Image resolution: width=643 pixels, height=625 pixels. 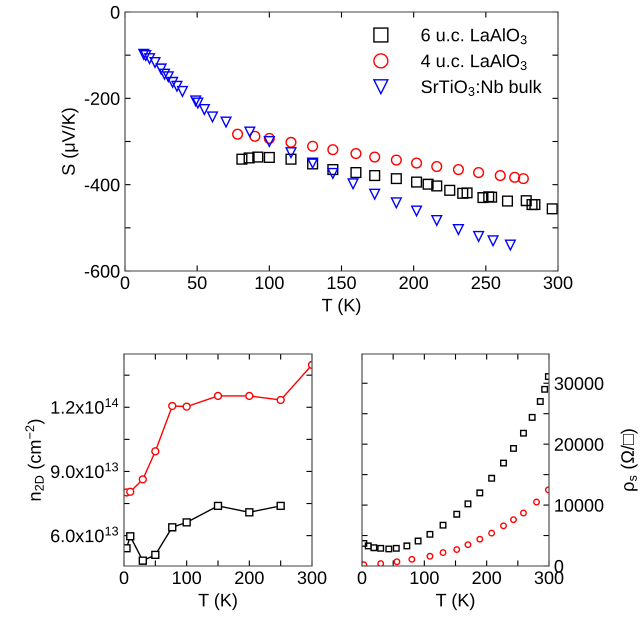 I want to click on x-tick-label: 150, so click(x=342, y=283).